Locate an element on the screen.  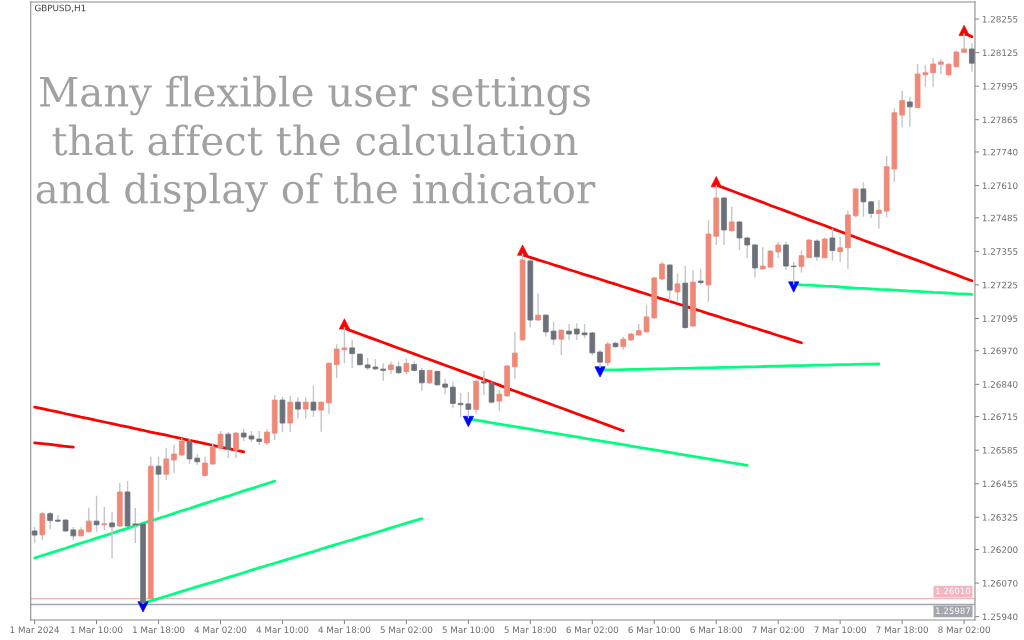
x-tick-label: 4 Mar 02:00 is located at coordinates (220, 630).